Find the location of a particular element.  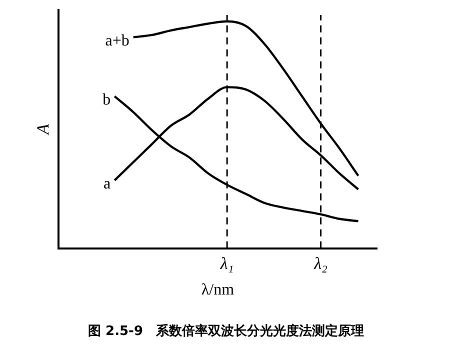

series-label: a+b is located at coordinates (117, 41).